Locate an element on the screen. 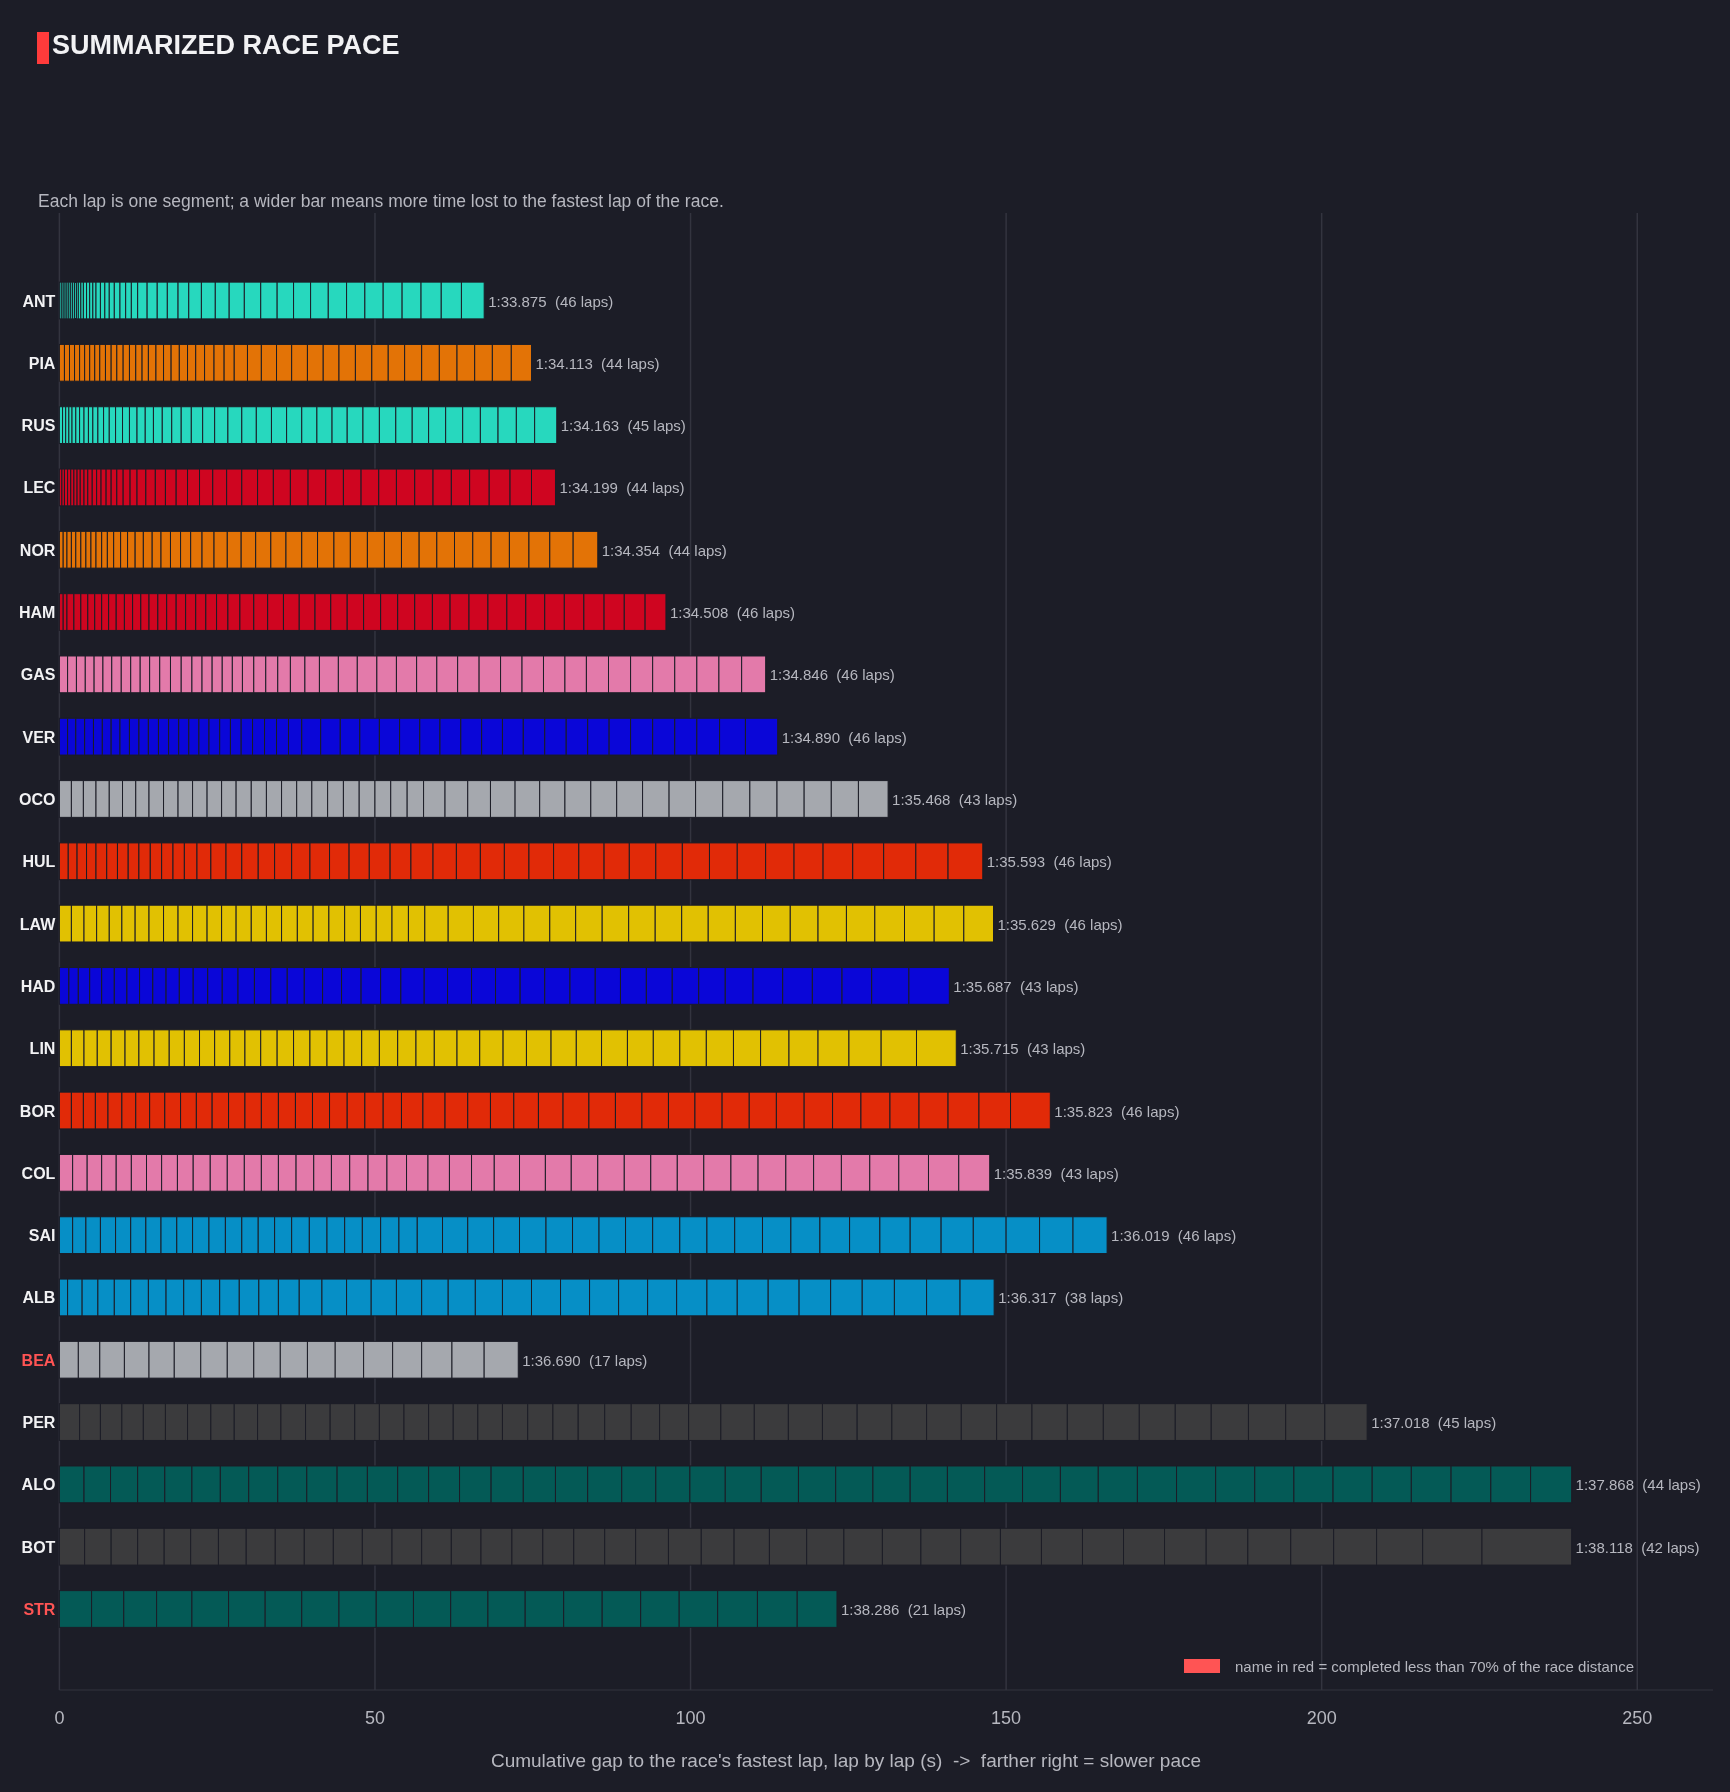  y-tick-label: SAI is located at coordinates (42, 1235).